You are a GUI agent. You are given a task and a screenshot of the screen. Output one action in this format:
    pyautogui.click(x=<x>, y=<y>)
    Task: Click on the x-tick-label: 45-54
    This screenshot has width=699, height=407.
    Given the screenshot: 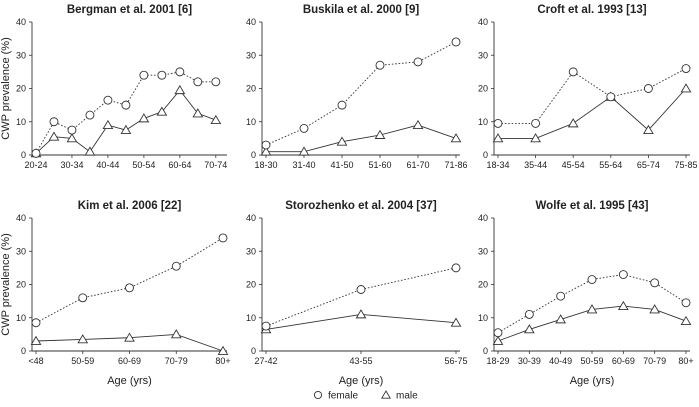 What is the action you would take?
    pyautogui.click(x=573, y=165)
    